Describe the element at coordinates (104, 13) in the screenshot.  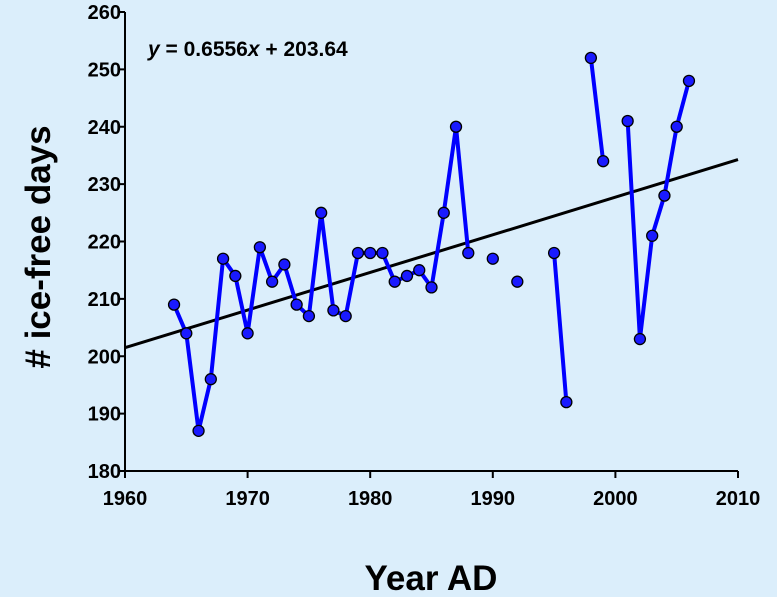
I see `y-tick-label: 260` at that location.